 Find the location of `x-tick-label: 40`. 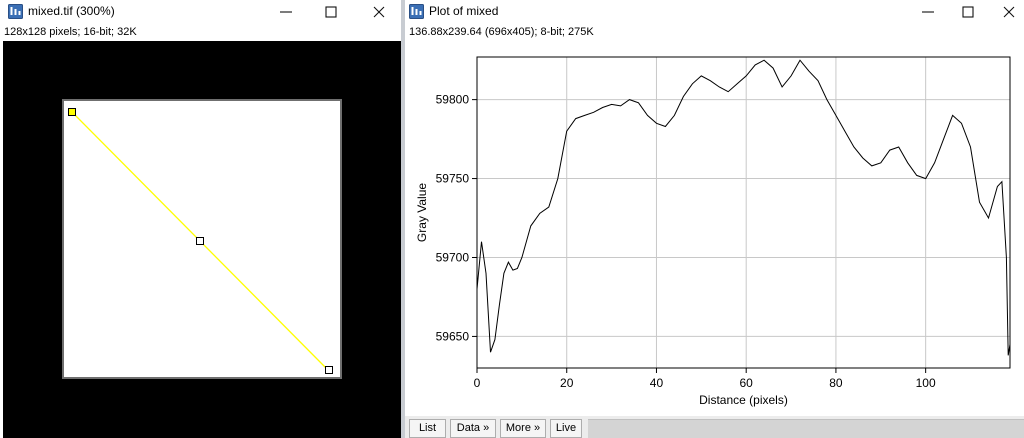

x-tick-label: 40 is located at coordinates (657, 383).